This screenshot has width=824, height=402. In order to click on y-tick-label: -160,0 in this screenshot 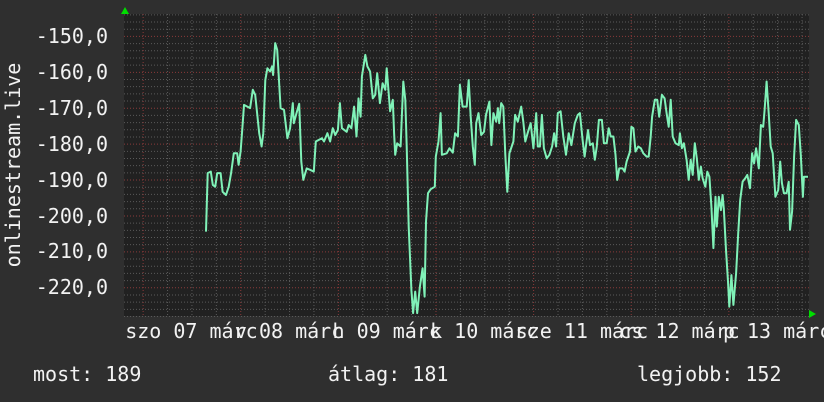, I will do `click(71, 72)`.